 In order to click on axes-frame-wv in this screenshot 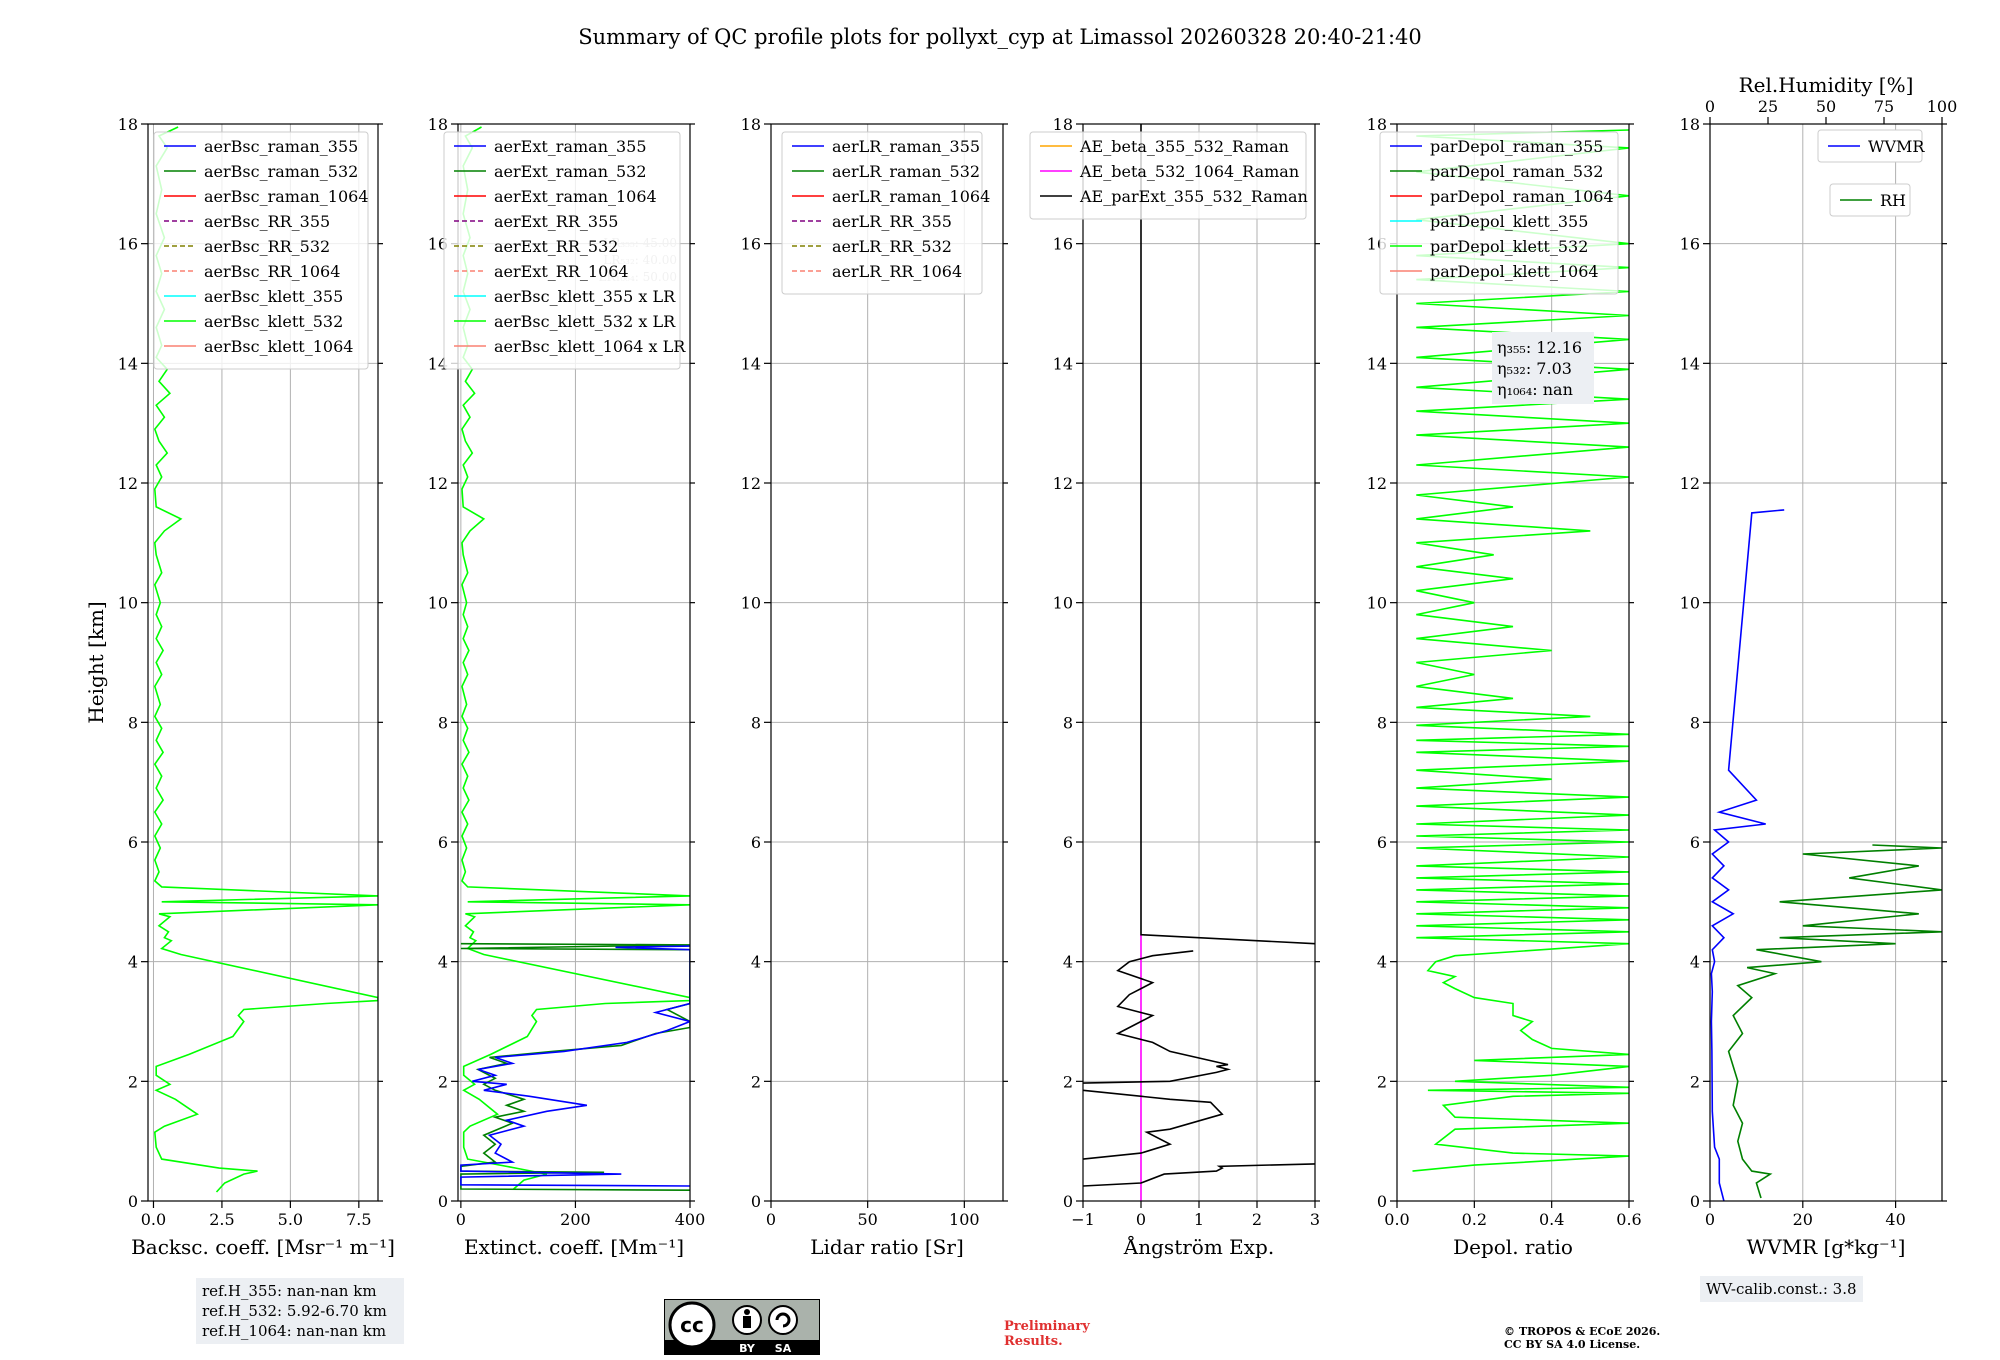, I will do `click(1826, 662)`.